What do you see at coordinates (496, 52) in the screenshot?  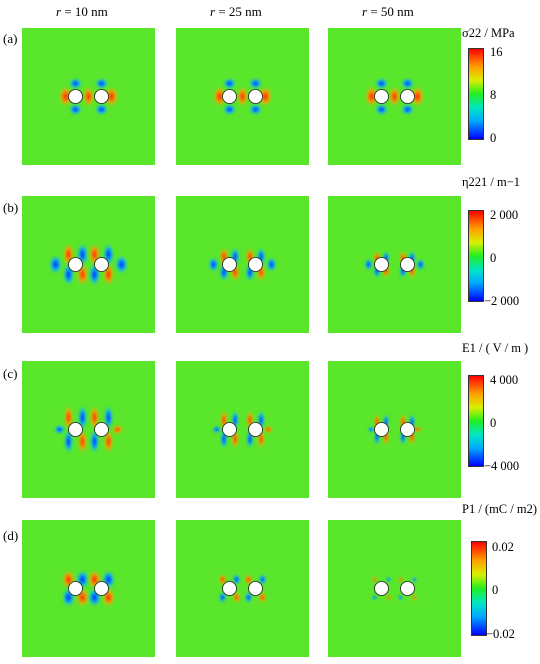 I see `colorbar-tick-top: 16` at bounding box center [496, 52].